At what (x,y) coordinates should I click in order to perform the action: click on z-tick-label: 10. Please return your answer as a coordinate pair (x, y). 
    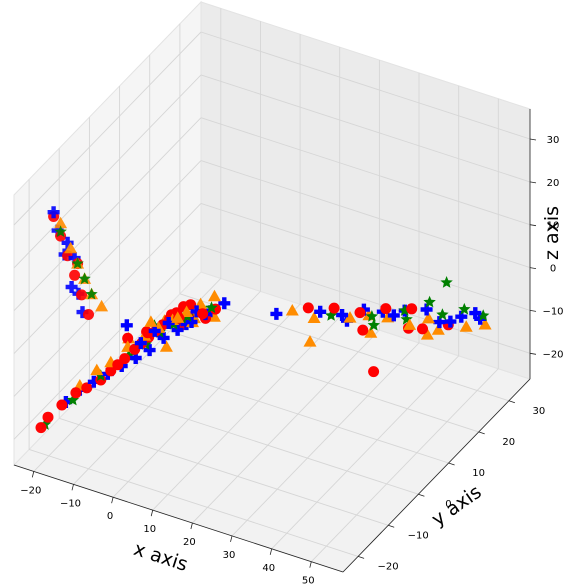
    Looking at the image, I should click on (553, 226).